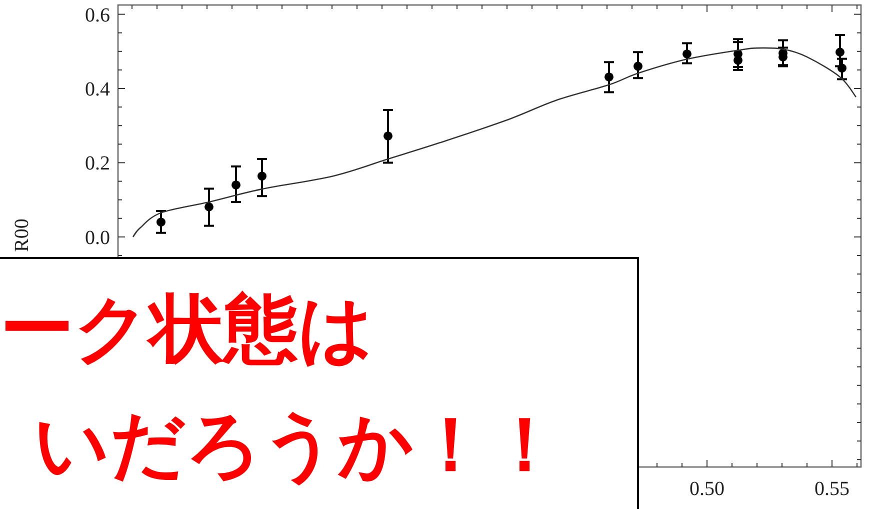 The width and height of the screenshot is (879, 509). I want to click on y-tick-label: 0.2, so click(97, 163).